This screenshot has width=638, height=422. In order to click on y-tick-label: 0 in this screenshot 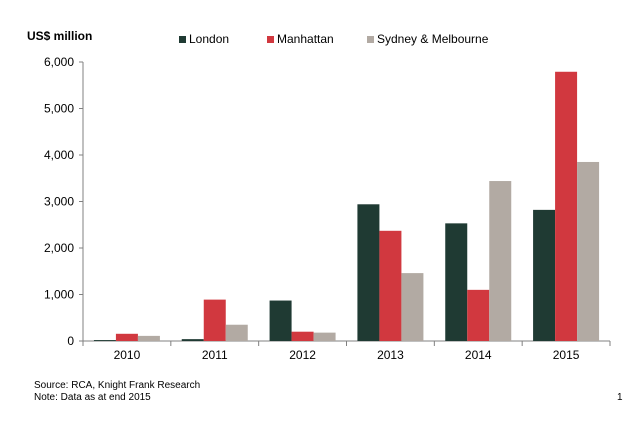, I will do `click(70, 341)`.